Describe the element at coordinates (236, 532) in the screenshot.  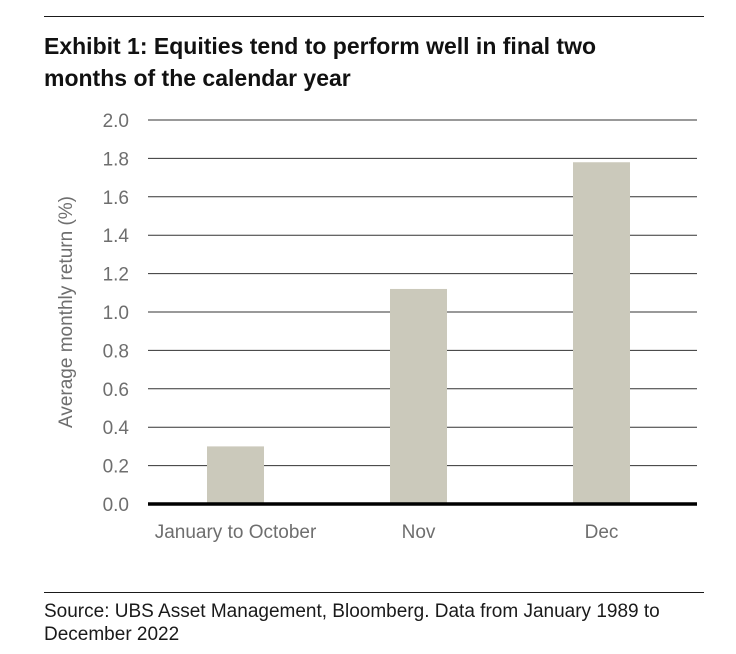
I see `x-tick-label: January to October` at that location.